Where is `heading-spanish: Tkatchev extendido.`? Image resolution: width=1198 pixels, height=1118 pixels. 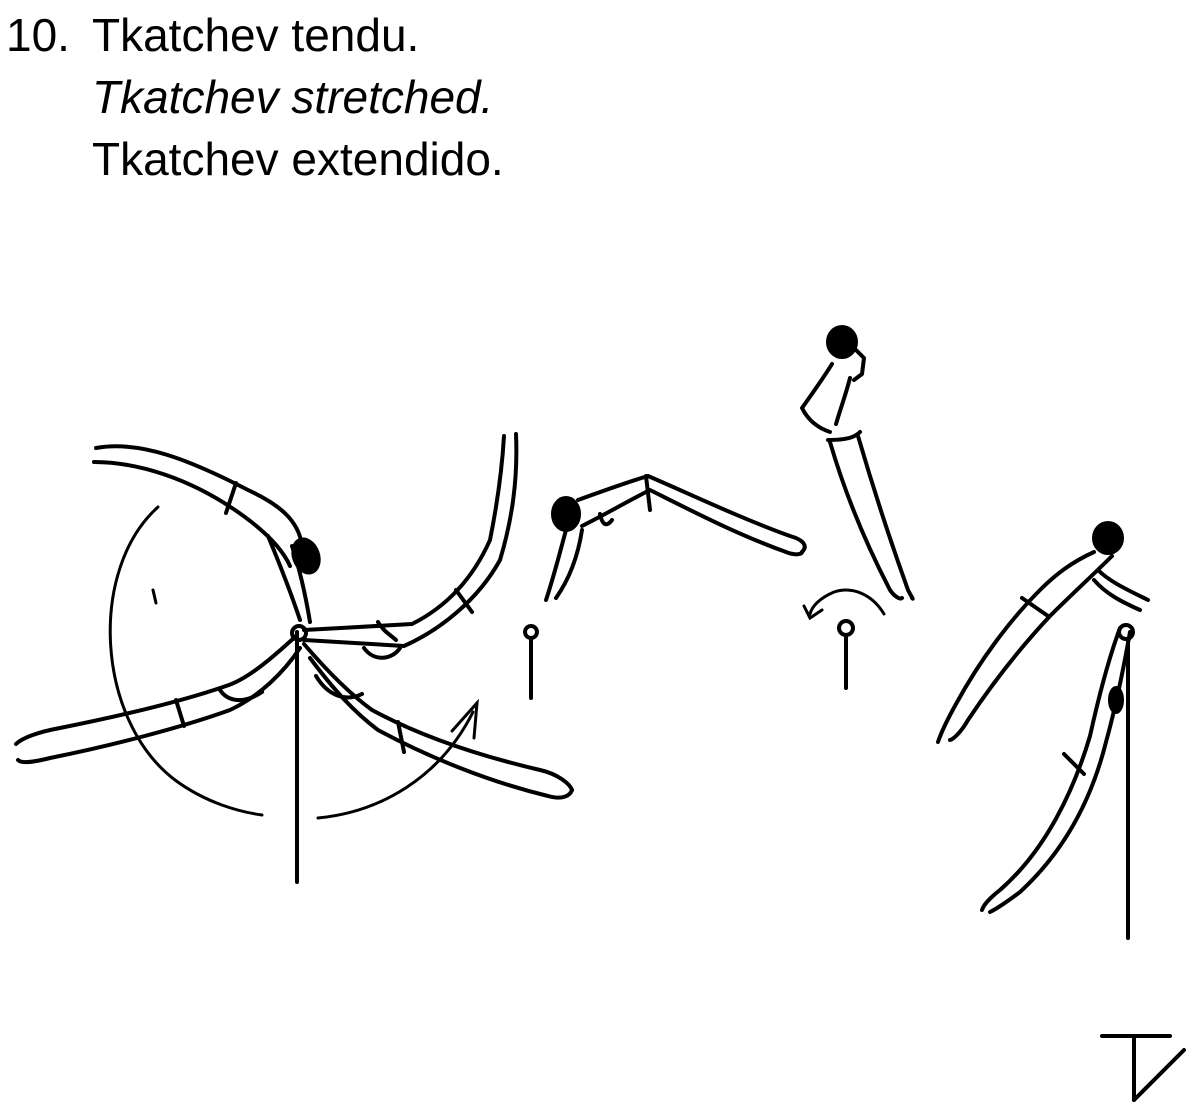
heading-spanish: Tkatchev extendido. is located at coordinates (255, 159).